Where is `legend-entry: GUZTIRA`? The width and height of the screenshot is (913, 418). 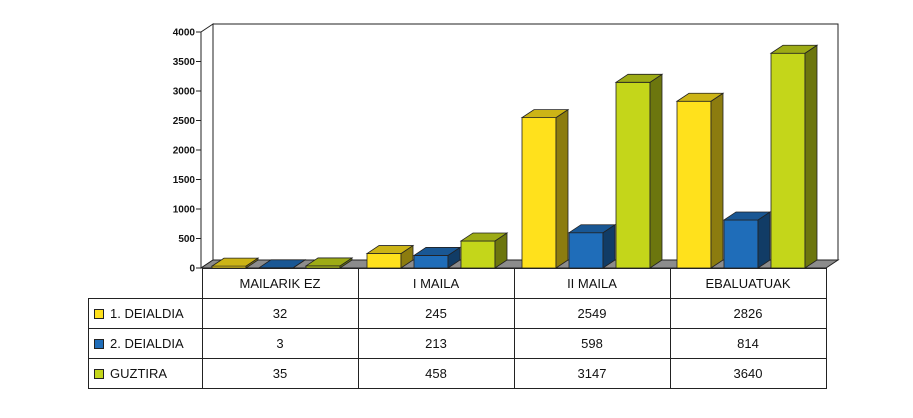
legend-entry: GUZTIRA is located at coordinates (145, 373).